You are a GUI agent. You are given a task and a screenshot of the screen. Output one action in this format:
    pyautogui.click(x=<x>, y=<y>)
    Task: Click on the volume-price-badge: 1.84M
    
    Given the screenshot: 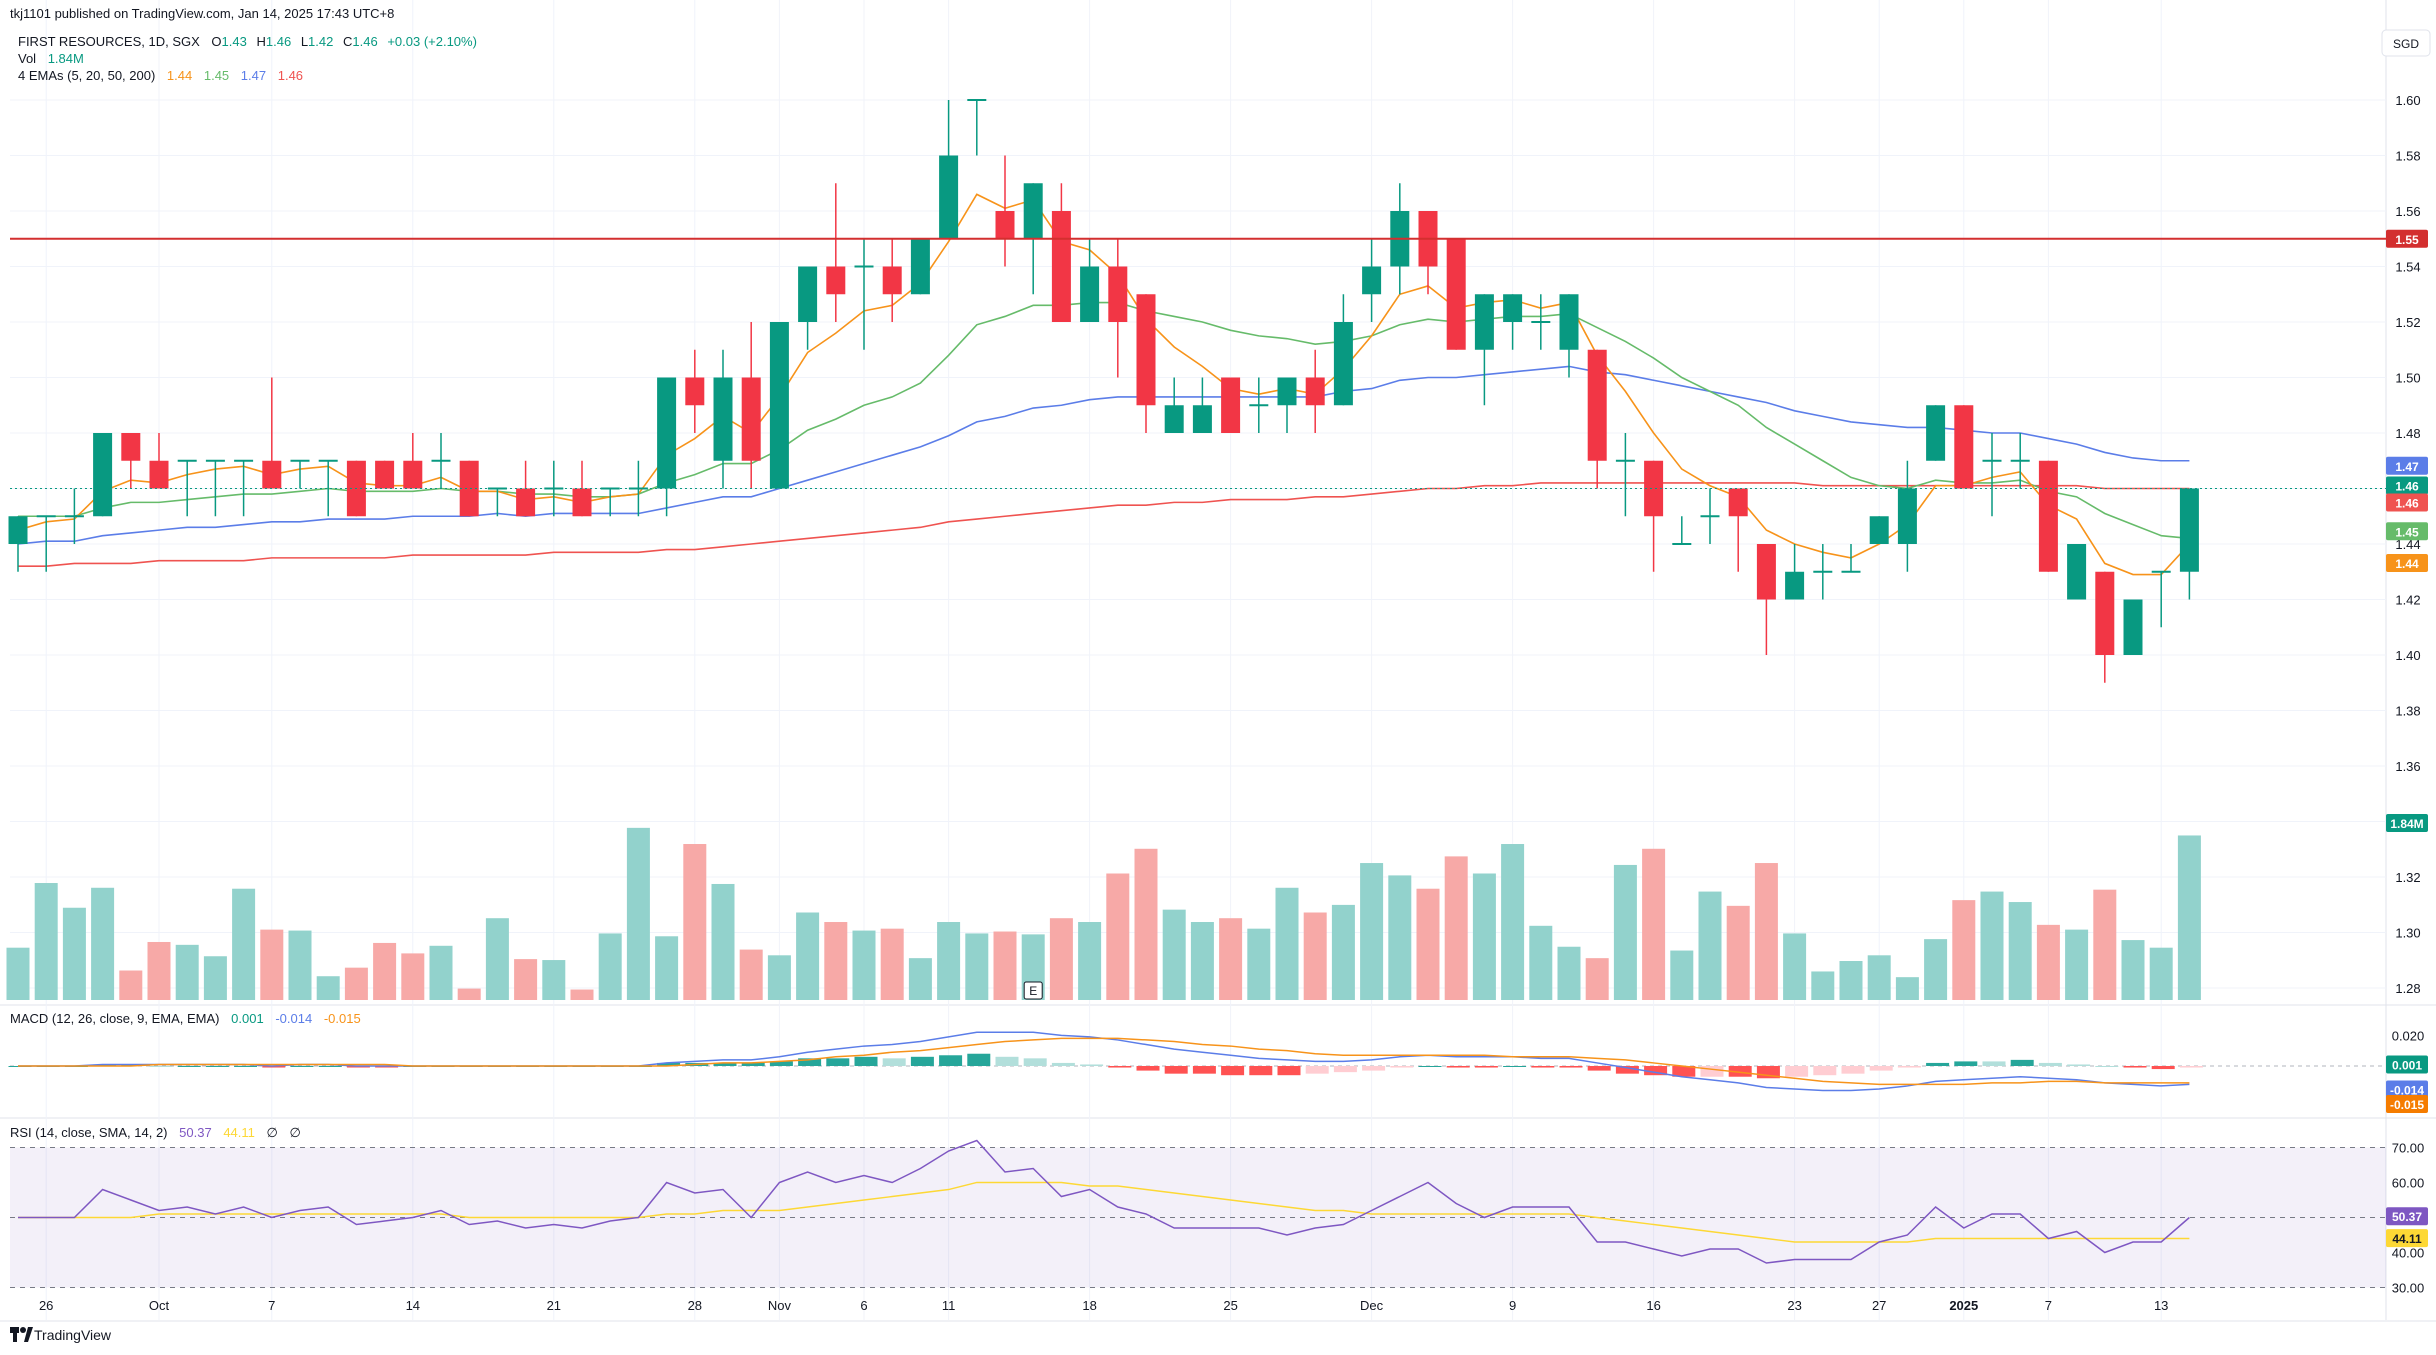 What is the action you would take?
    pyautogui.click(x=2407, y=823)
    